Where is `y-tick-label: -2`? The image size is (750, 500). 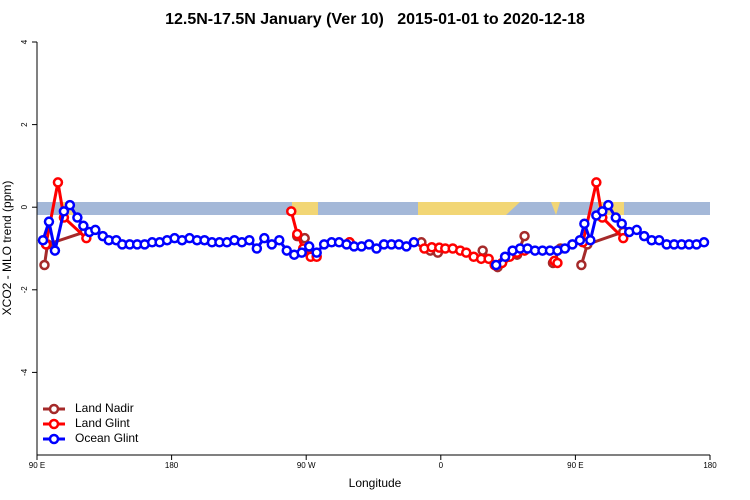
y-tick-label: -2 is located at coordinates (24, 290).